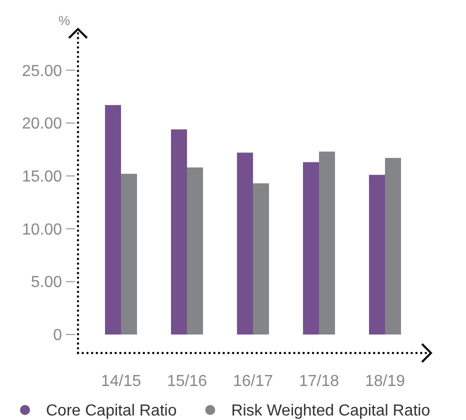  I want to click on legend-label: Risk Weighted Capital Ratio, so click(330, 411).